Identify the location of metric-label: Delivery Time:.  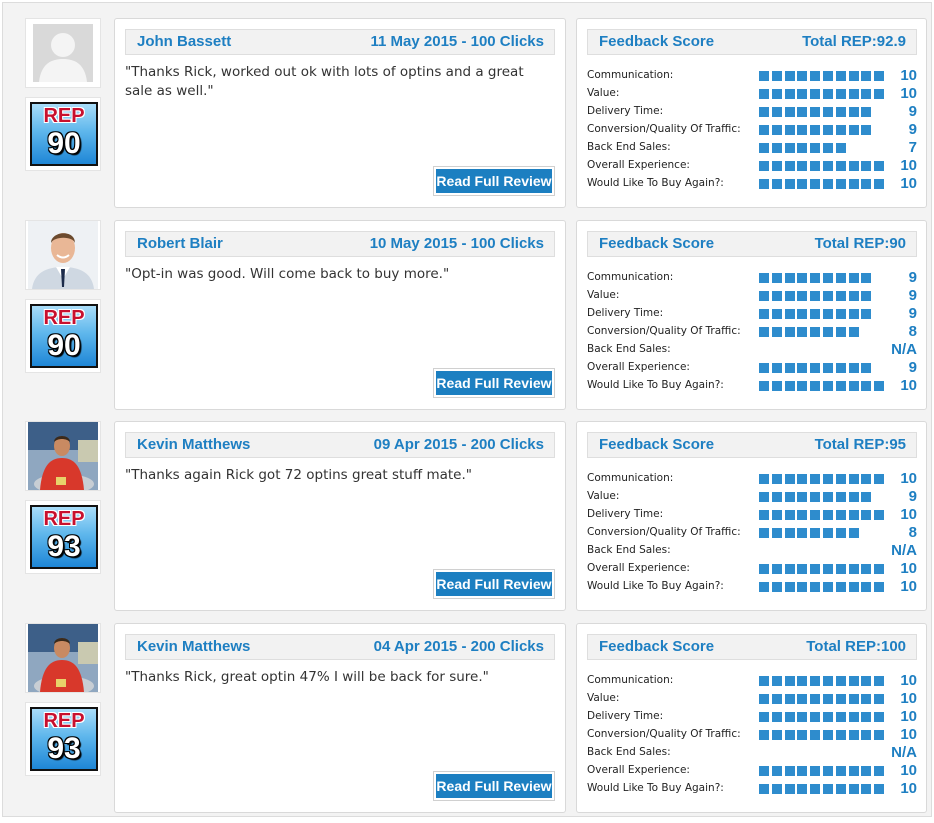
(625, 514).